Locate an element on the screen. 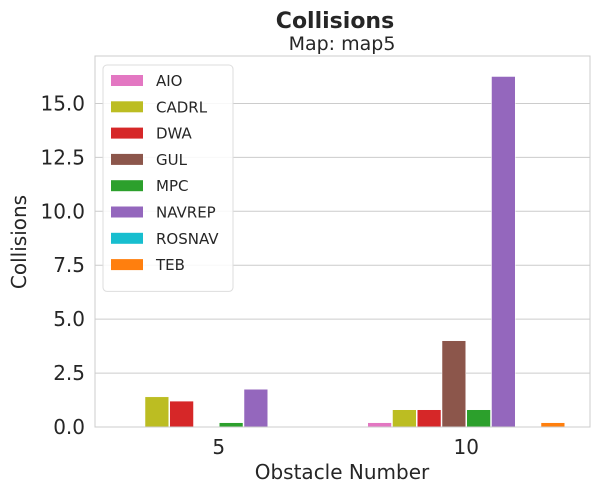 This screenshot has width=600, height=492. legend-label-cadrl: CADRL is located at coordinates (182, 107).